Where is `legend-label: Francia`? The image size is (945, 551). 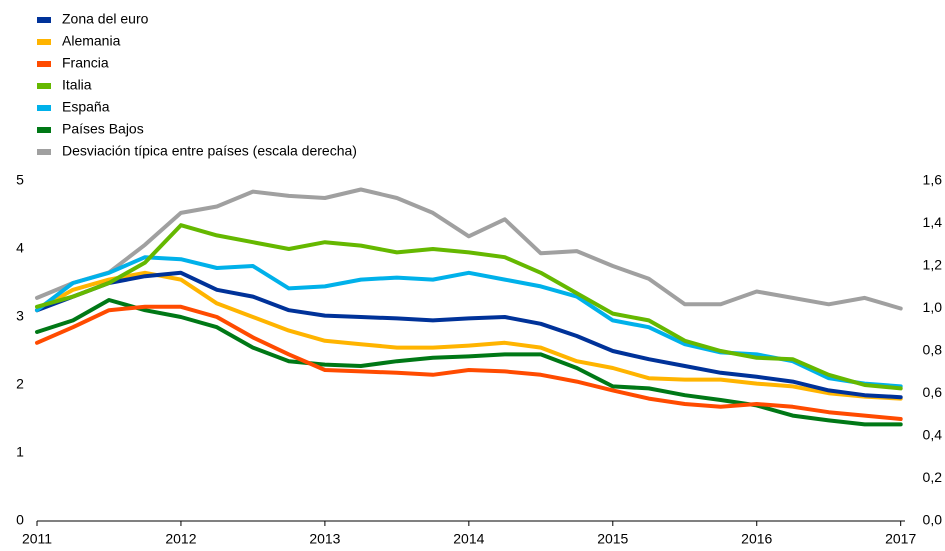
legend-label: Francia is located at coordinates (85, 63).